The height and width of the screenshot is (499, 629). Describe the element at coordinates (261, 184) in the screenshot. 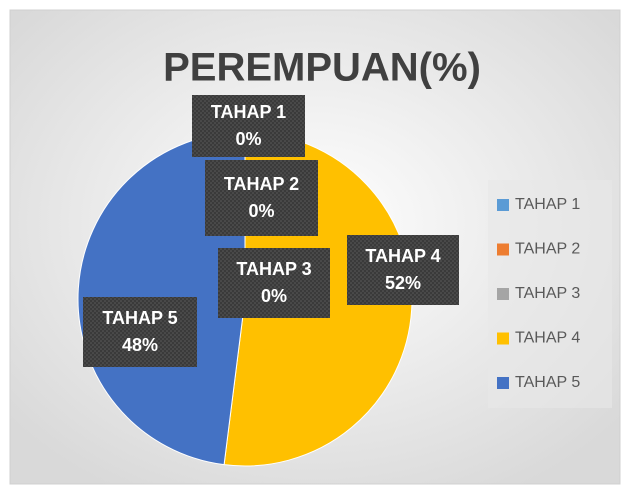

I see `data-label-name: TAHAP 2` at that location.